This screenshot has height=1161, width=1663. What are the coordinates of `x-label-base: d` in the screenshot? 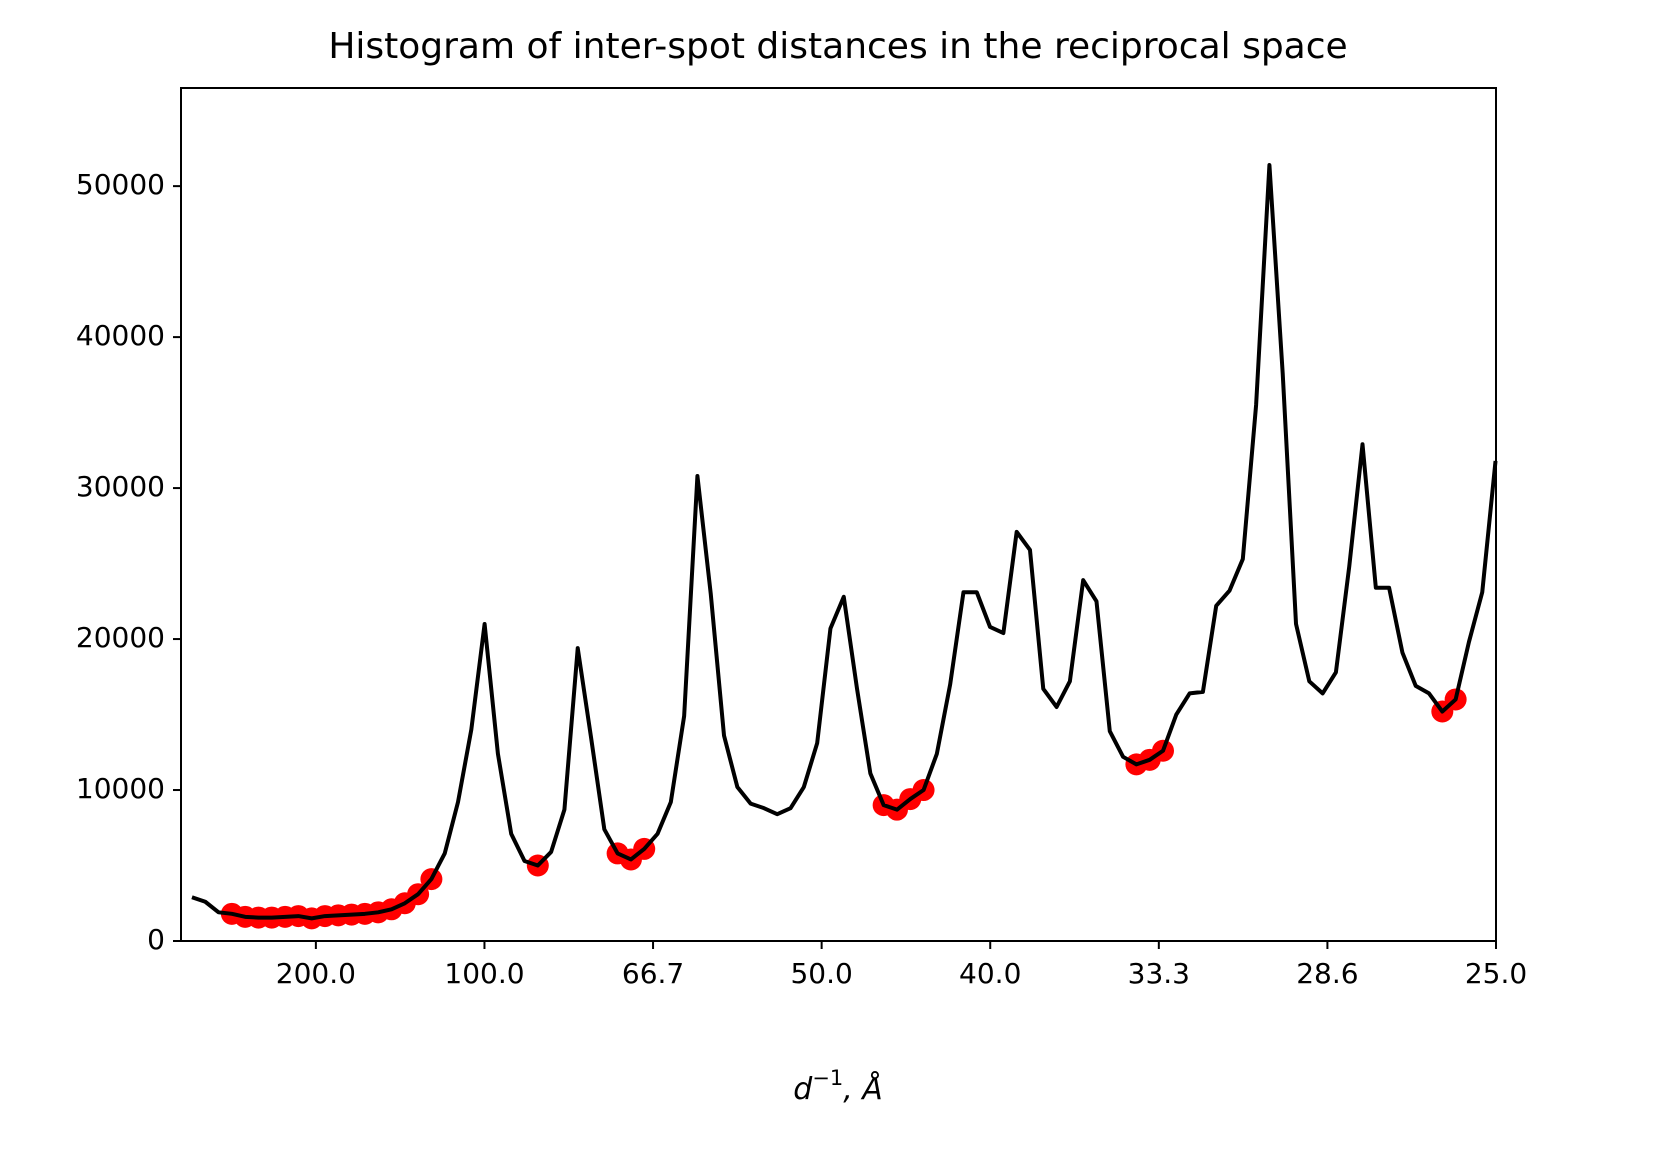 It's located at (803, 1089).